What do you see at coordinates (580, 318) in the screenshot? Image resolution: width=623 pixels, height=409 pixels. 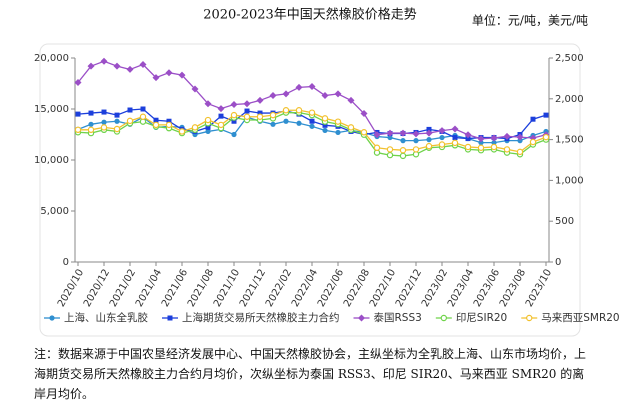 I see `legend-label: 马来西亚SMR20` at bounding box center [580, 318].